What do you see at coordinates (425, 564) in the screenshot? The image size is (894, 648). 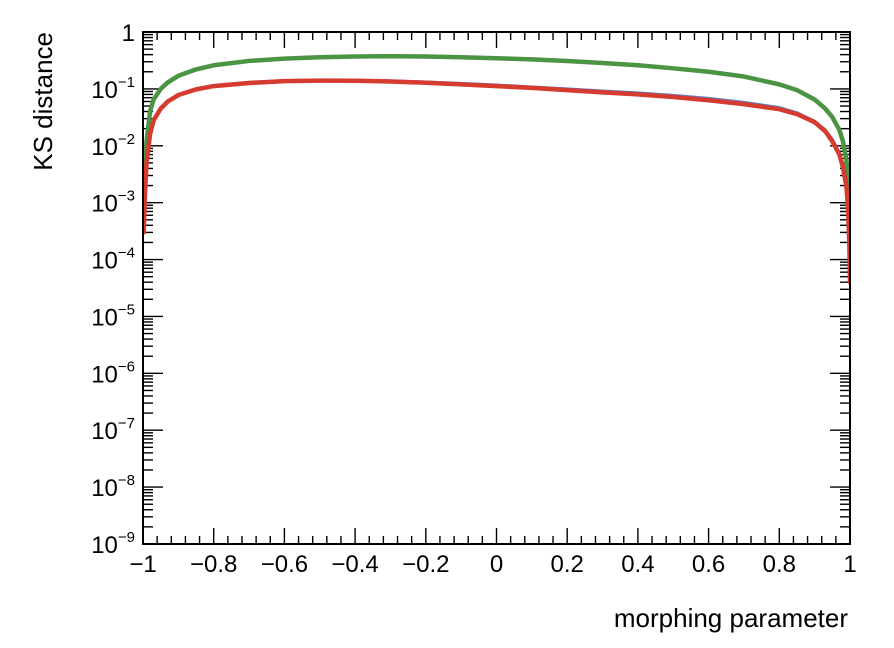 I see `x-tick-label: −0.2` at bounding box center [425, 564].